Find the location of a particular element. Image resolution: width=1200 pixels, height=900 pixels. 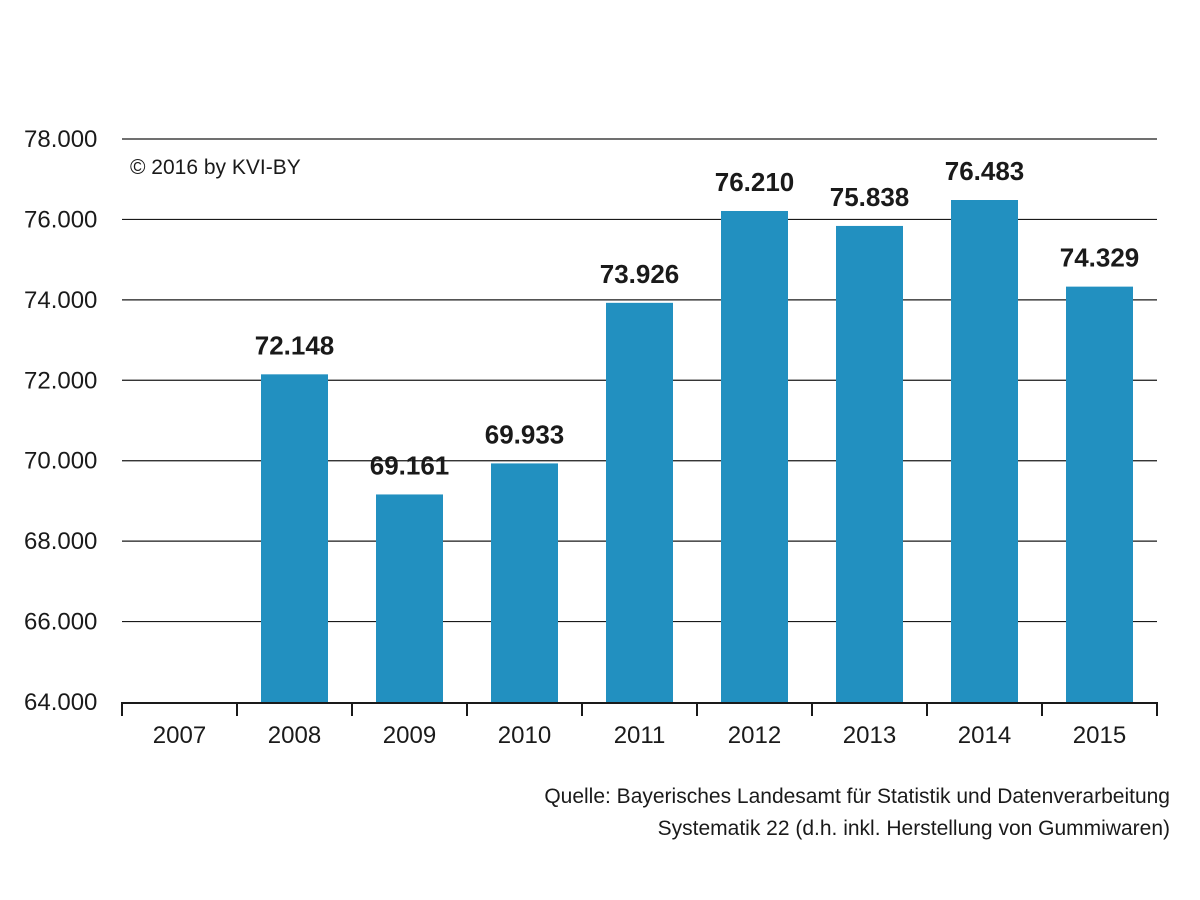

y-tick-label: 70.000 is located at coordinates (60, 461).